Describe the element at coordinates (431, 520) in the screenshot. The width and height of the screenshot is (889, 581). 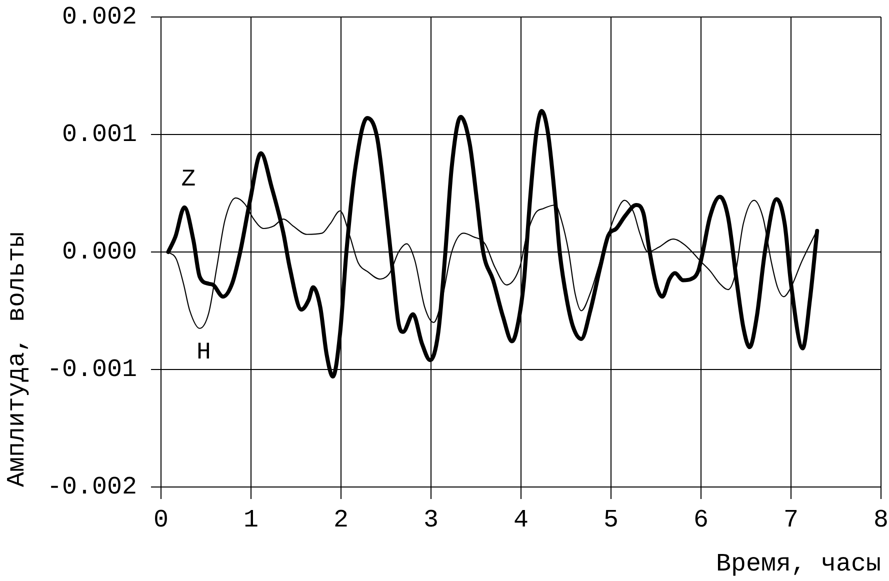
I see `x-tick-label: 3` at that location.